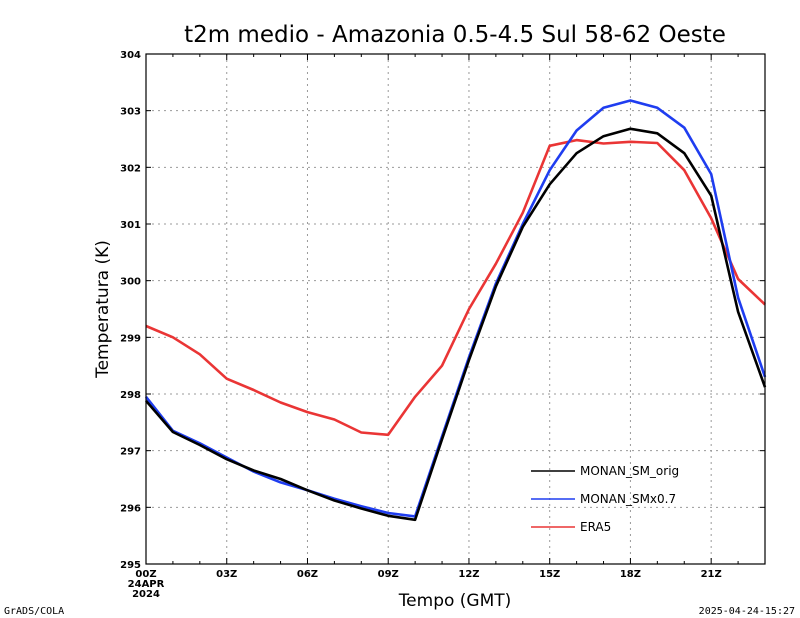 The image size is (800, 618). What do you see at coordinates (388, 574) in the screenshot?
I see `x-tick-label: 09Z` at bounding box center [388, 574].